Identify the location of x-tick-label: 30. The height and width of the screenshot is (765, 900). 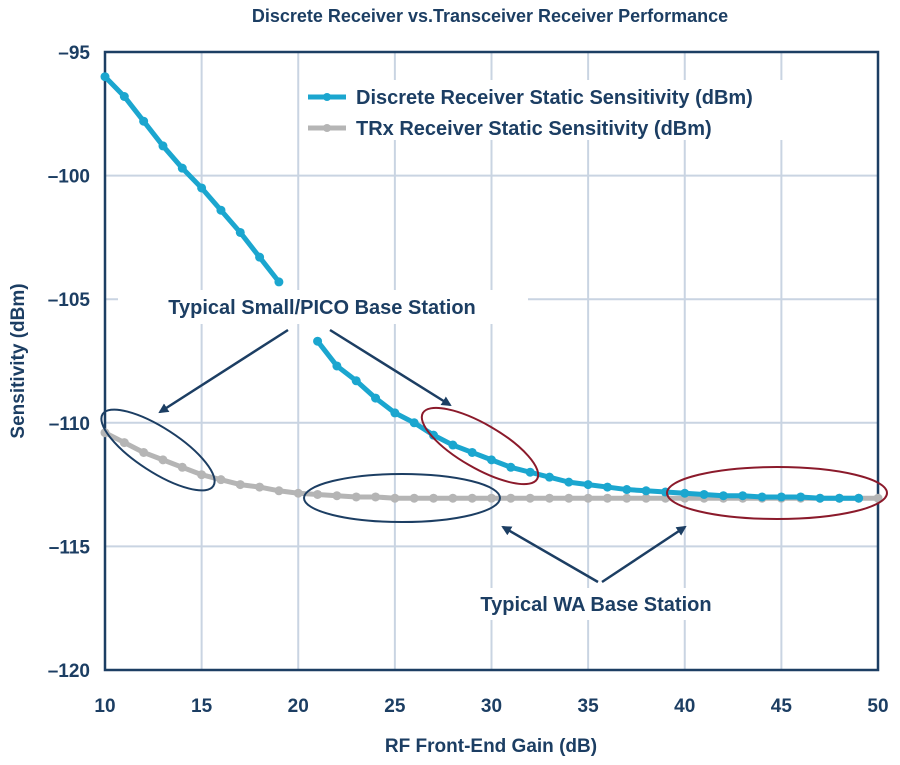
(491, 706).